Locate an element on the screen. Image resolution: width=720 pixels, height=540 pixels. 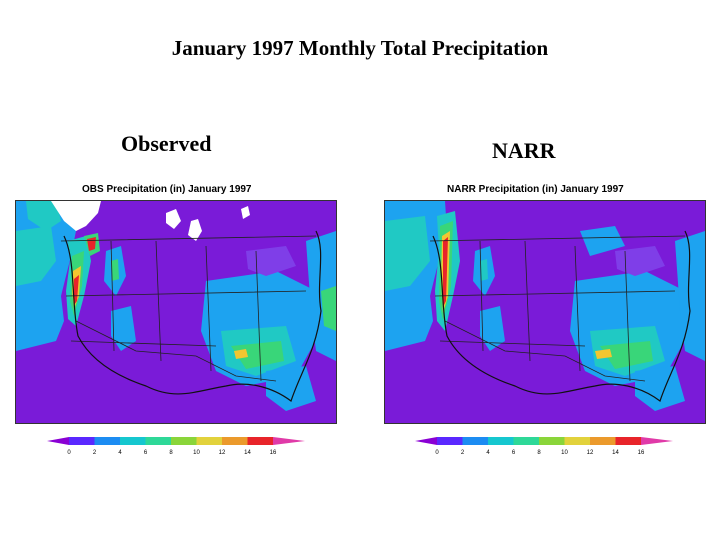
narr-colorbar: 0 2 4 6 8 10 12 14 16 is located at coordinates (545, 451).